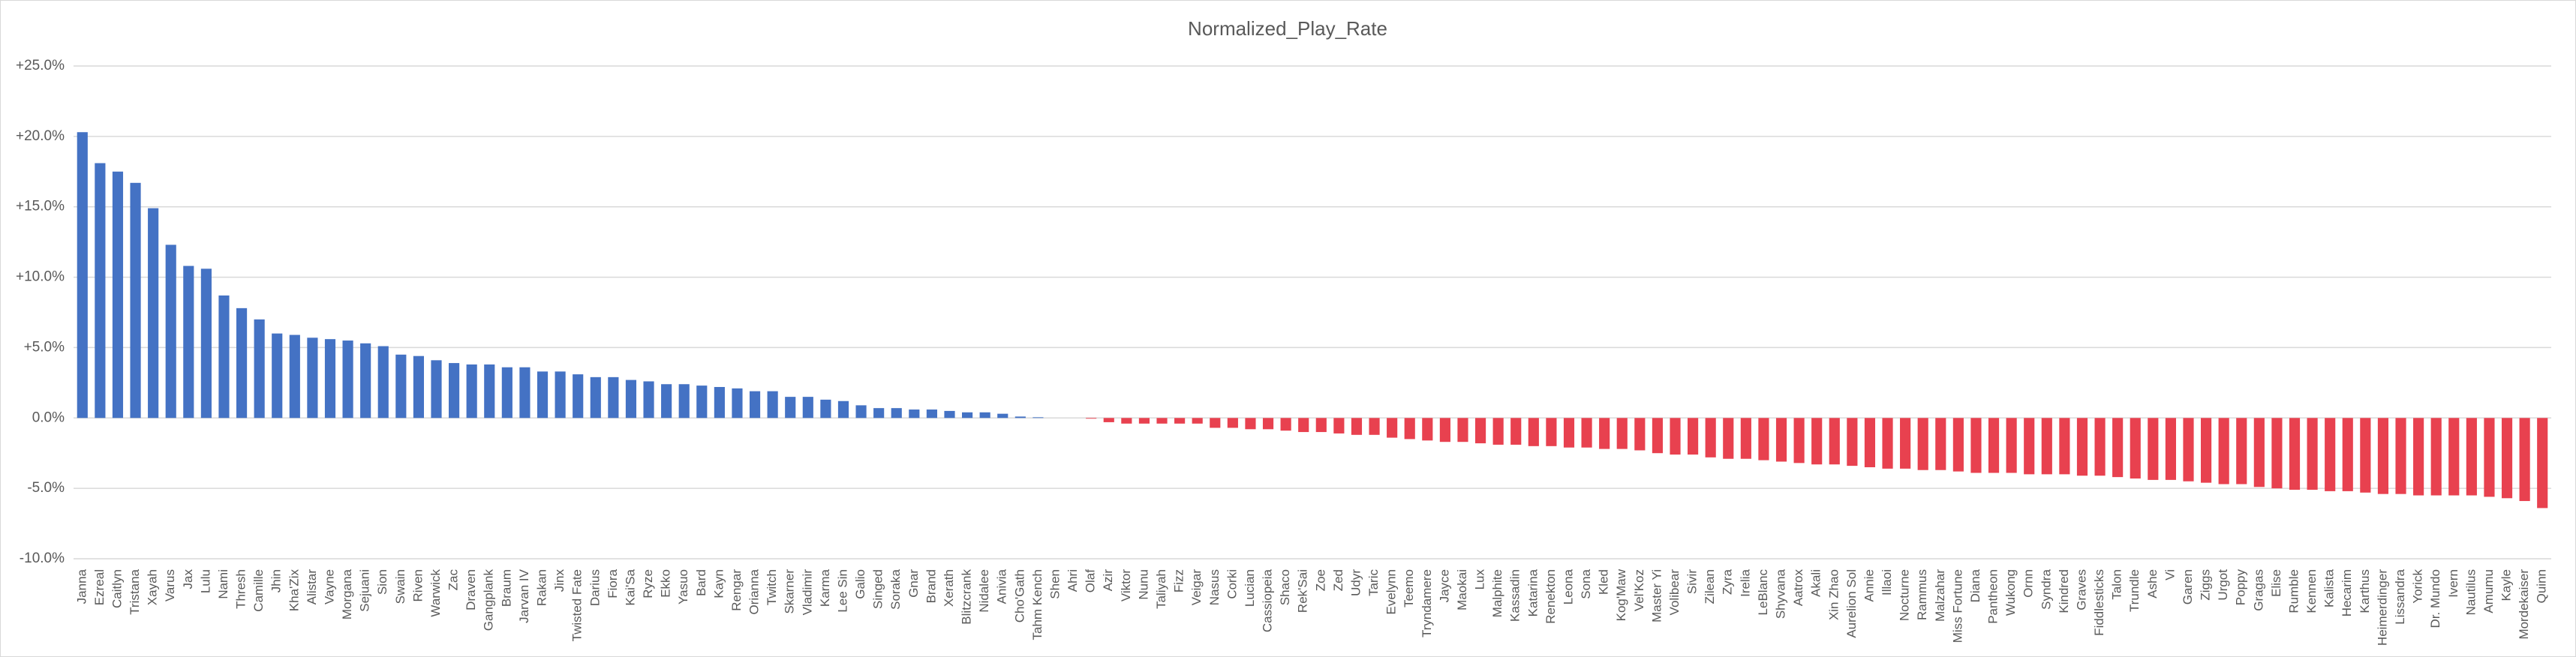 This screenshot has width=2576, height=657. Describe the element at coordinates (2329, 588) in the screenshot. I see `x-tick-label: Kalista` at that location.